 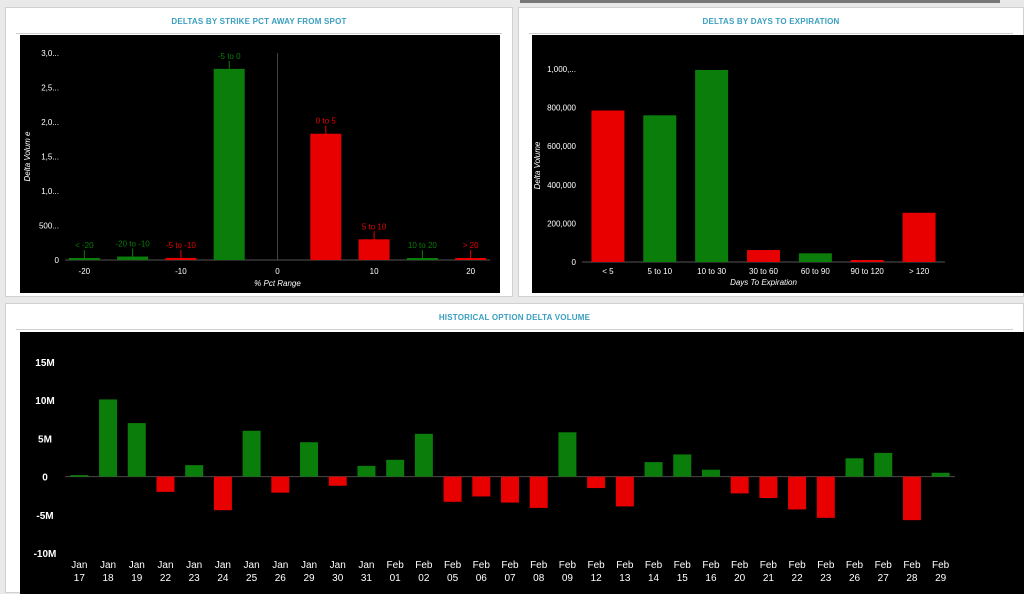 What do you see at coordinates (453, 578) in the screenshot?
I see `x-tick-day: 05` at bounding box center [453, 578].